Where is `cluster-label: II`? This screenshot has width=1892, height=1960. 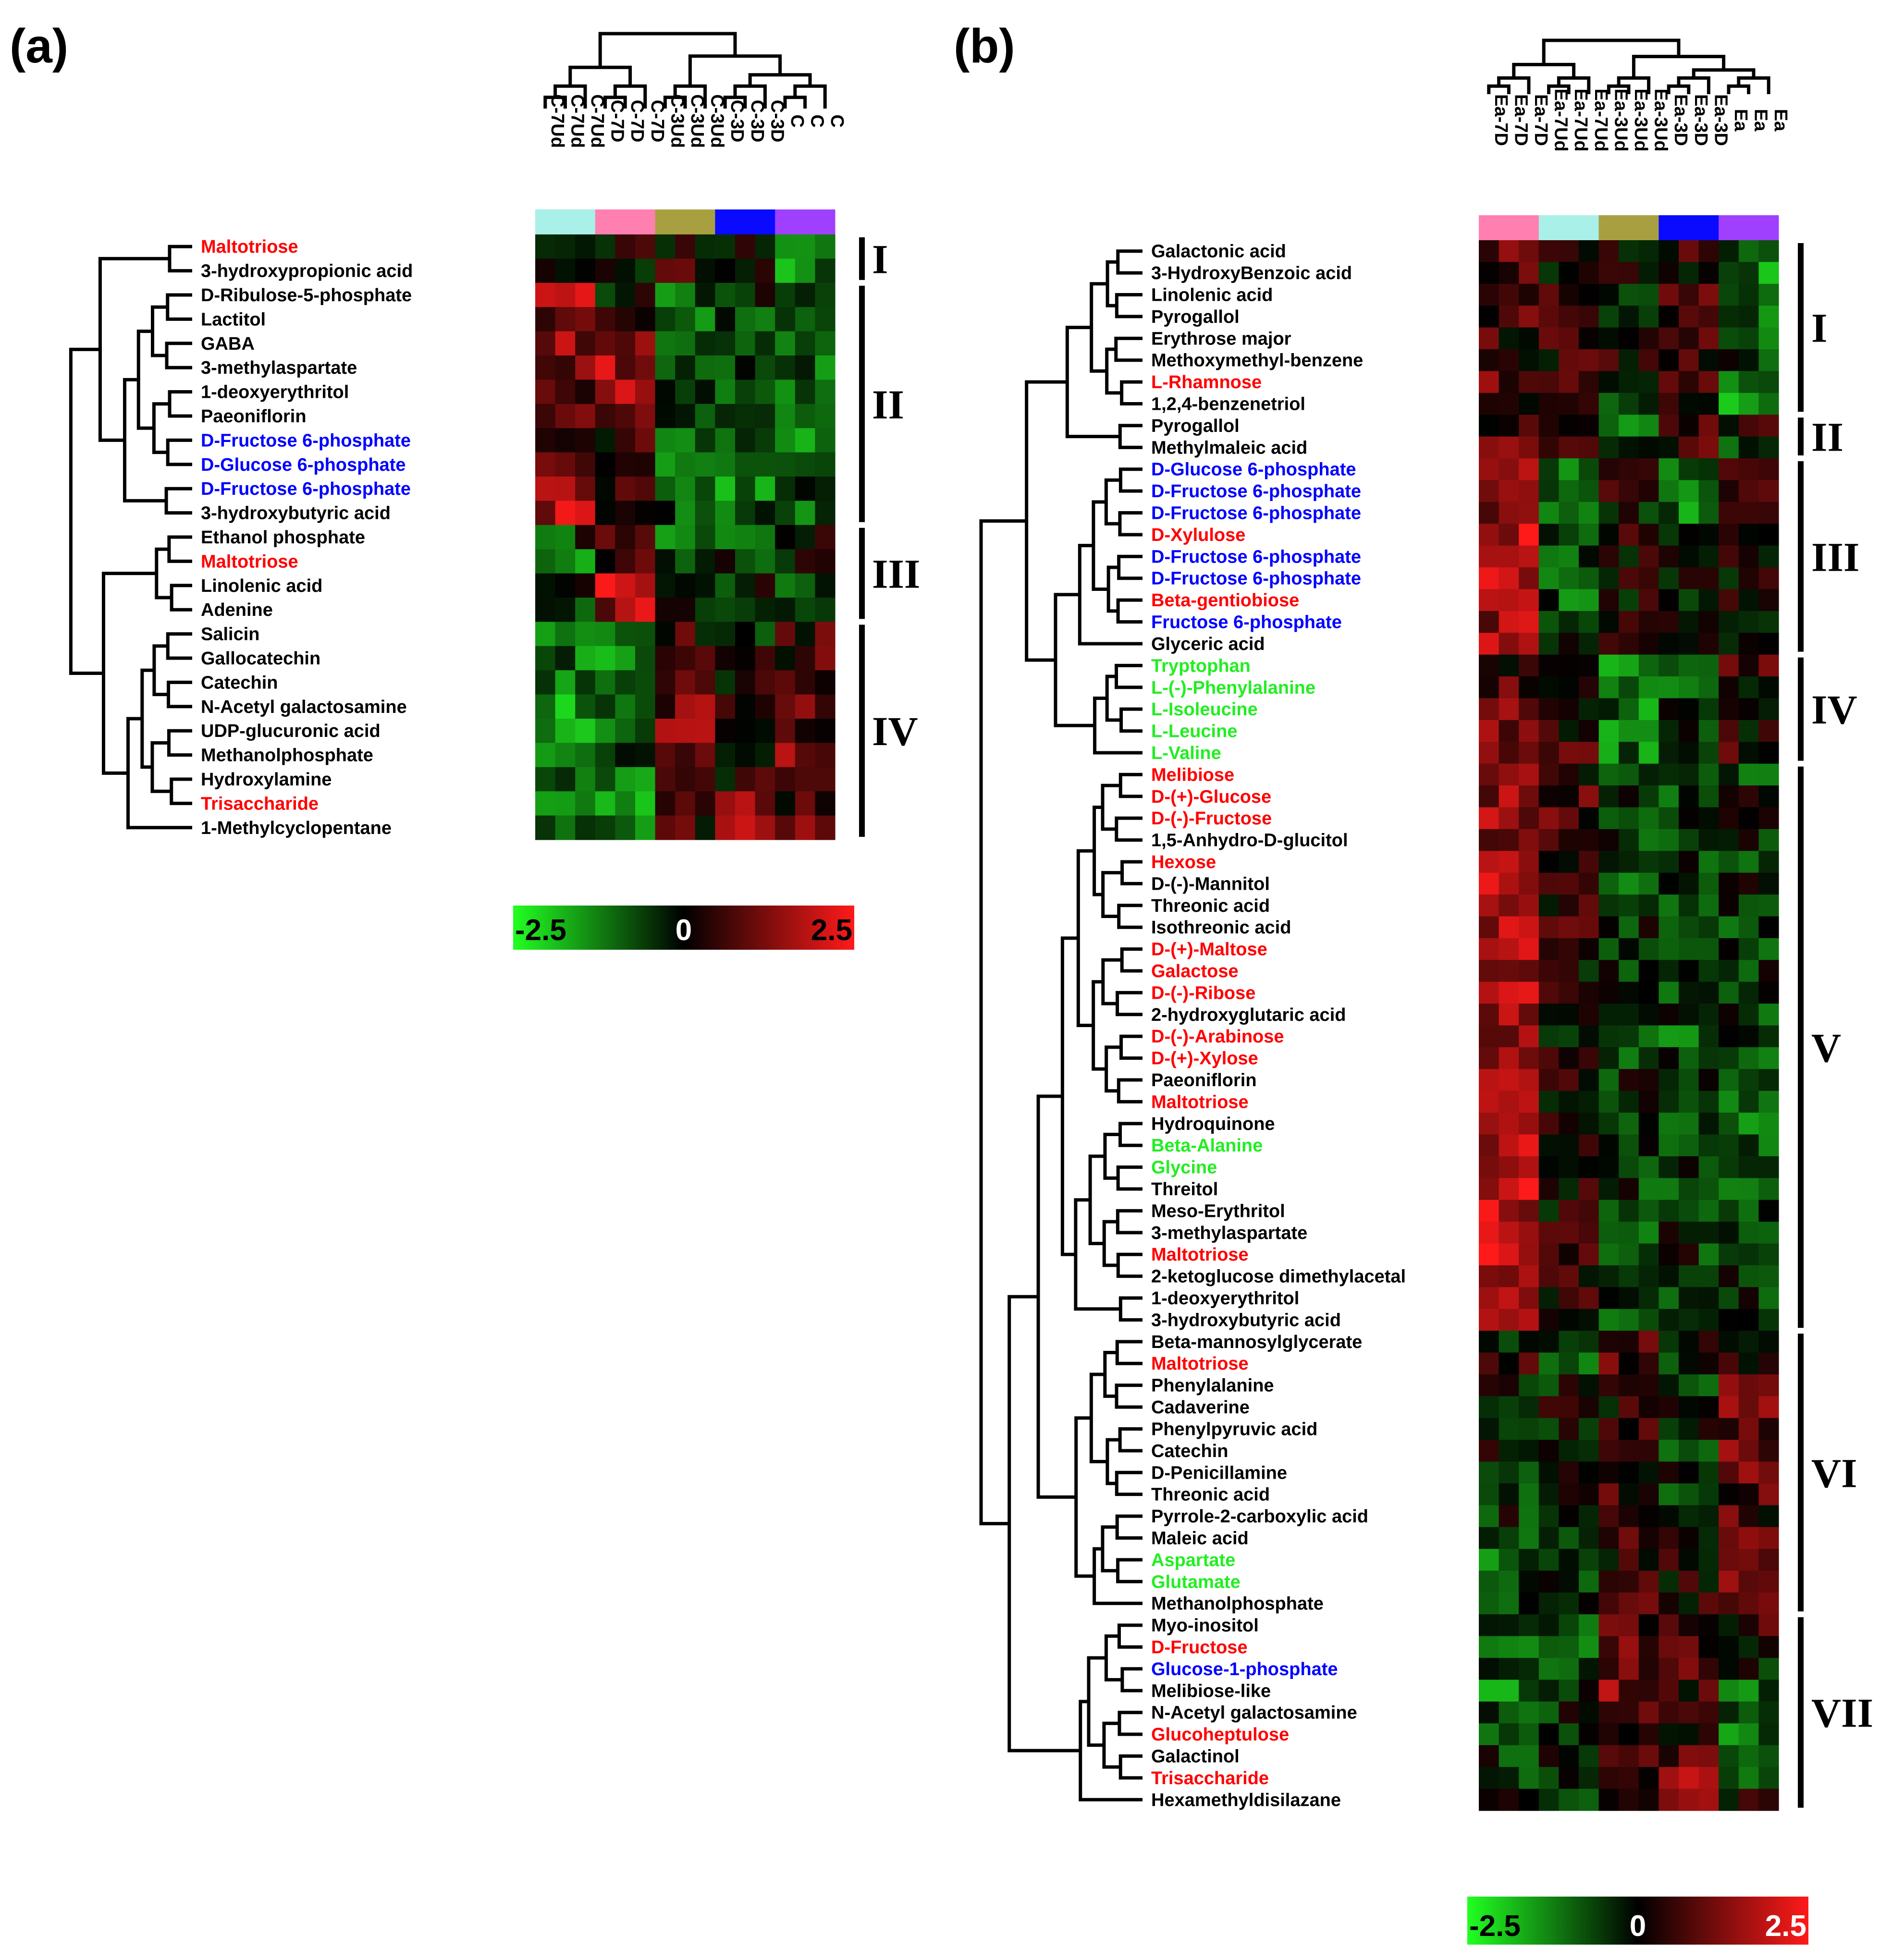
cluster-label: II is located at coordinates (1827, 437).